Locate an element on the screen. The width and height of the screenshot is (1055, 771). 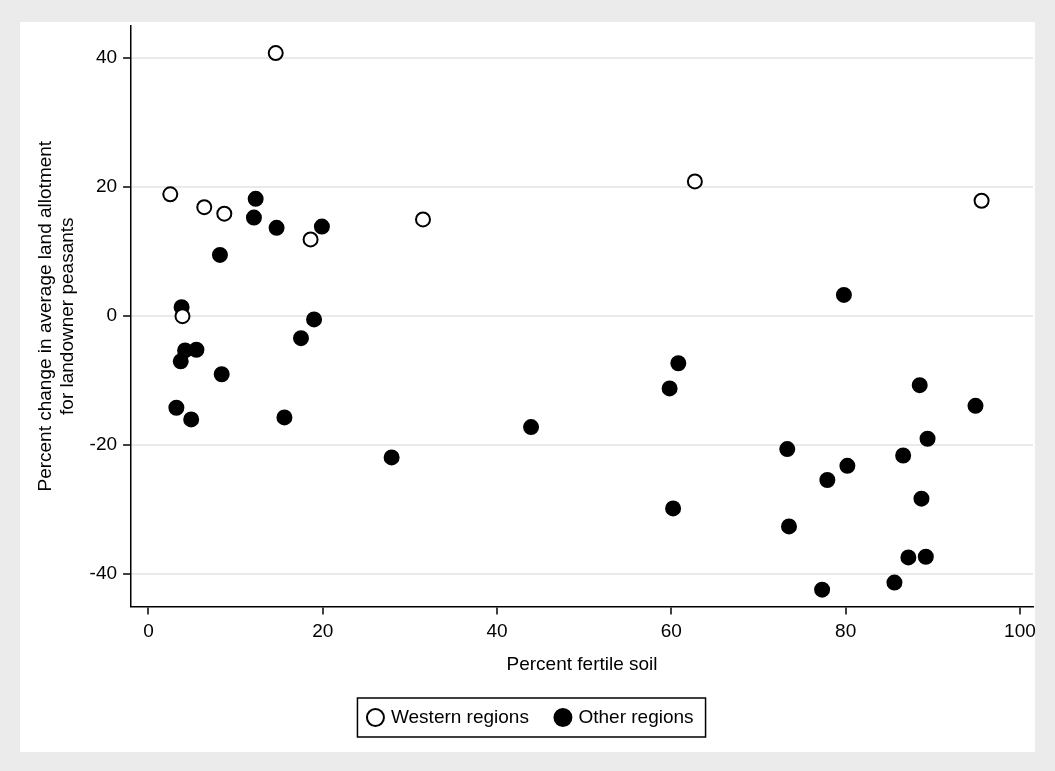
x-tick-label: 40 is located at coordinates (497, 631).